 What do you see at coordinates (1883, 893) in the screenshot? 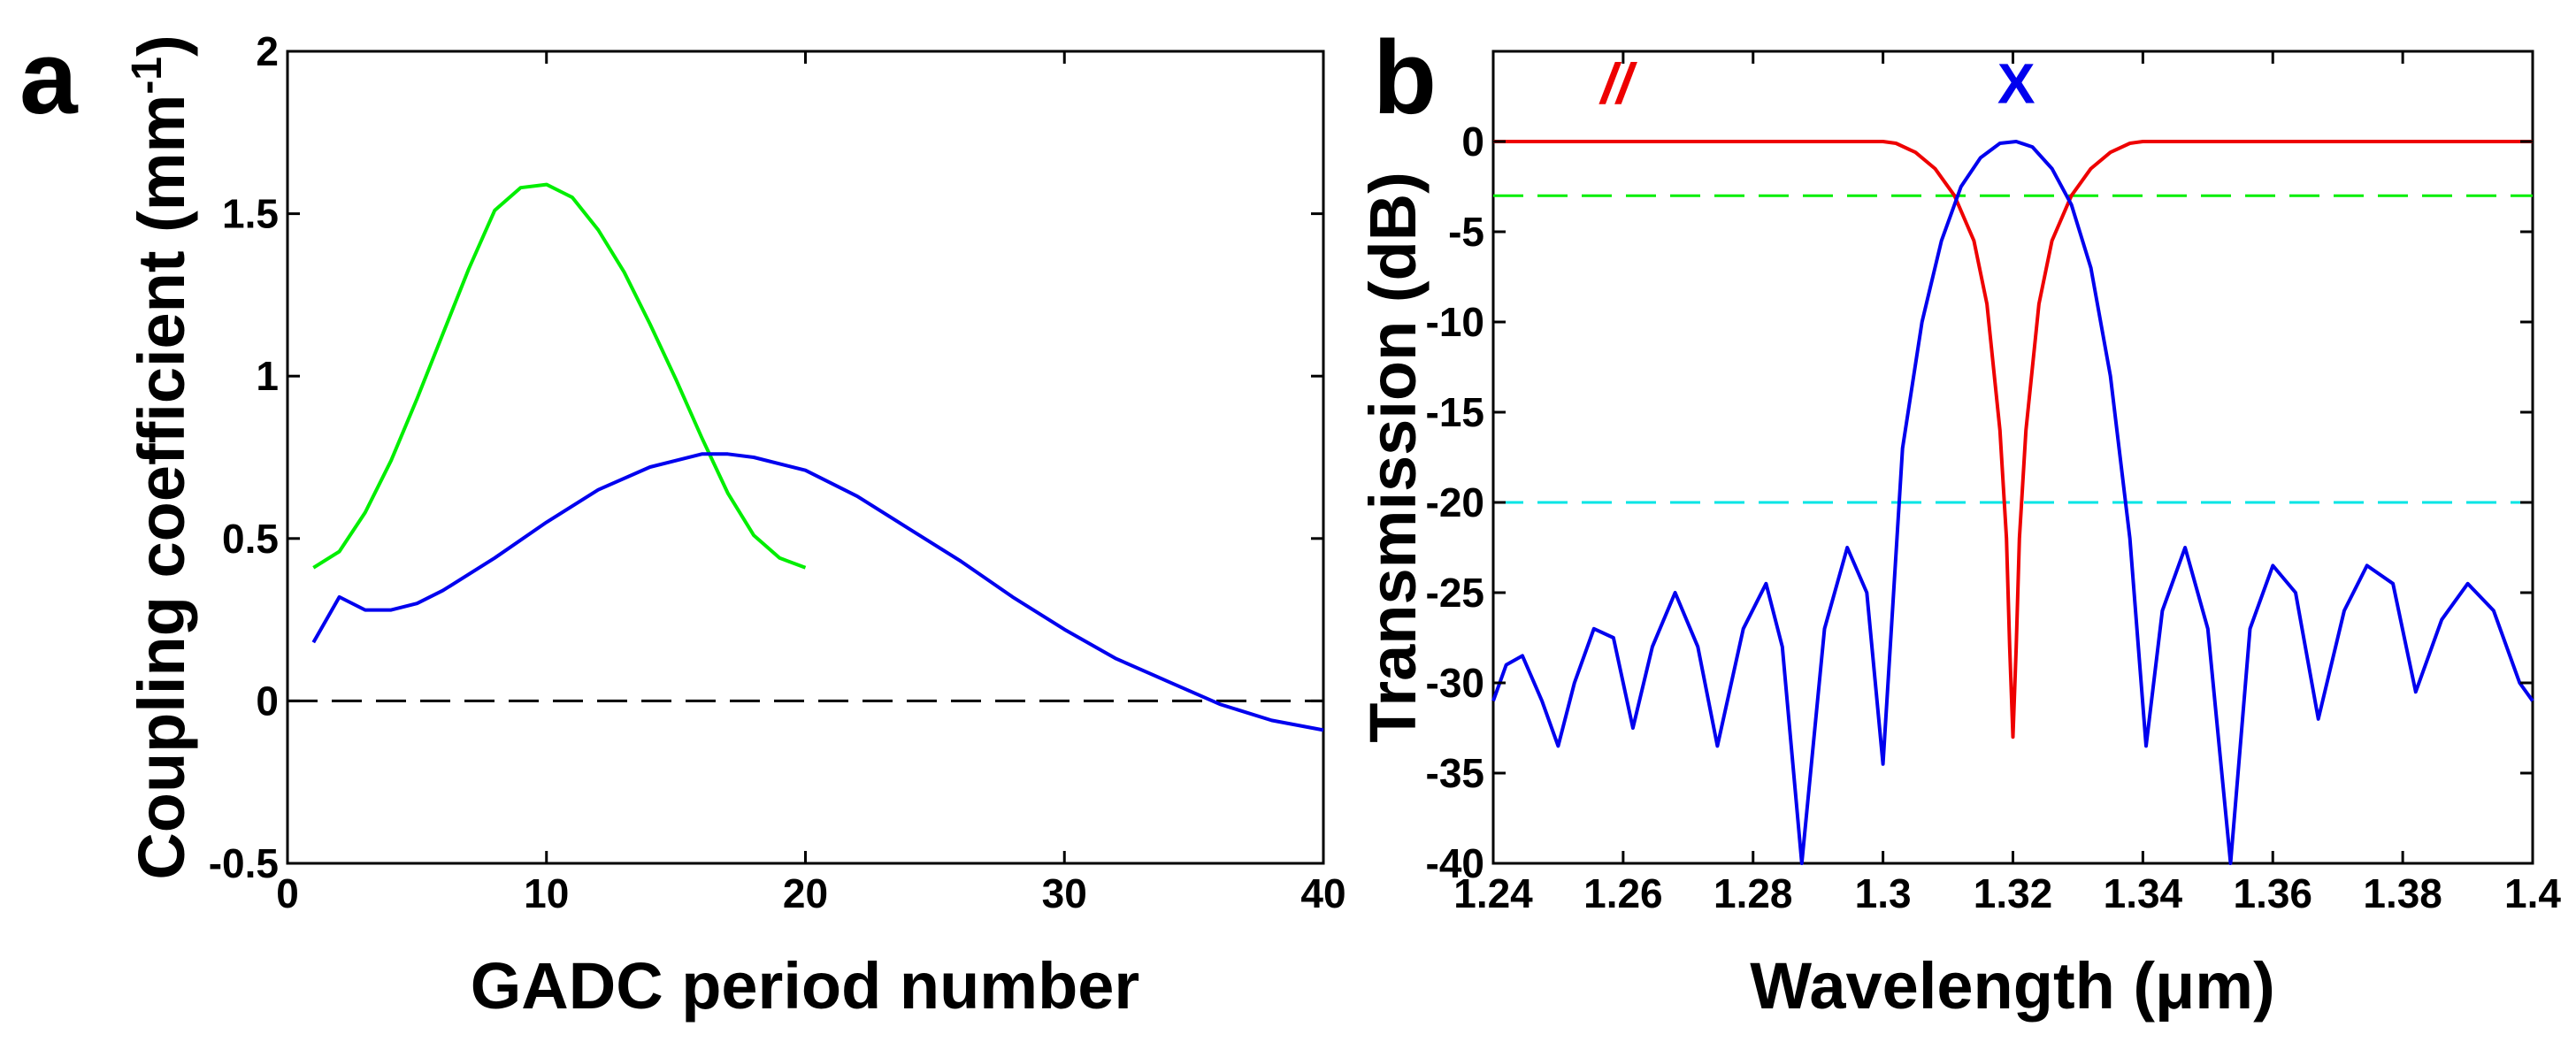
I see `x-tick-label: 1.3` at bounding box center [1883, 893].